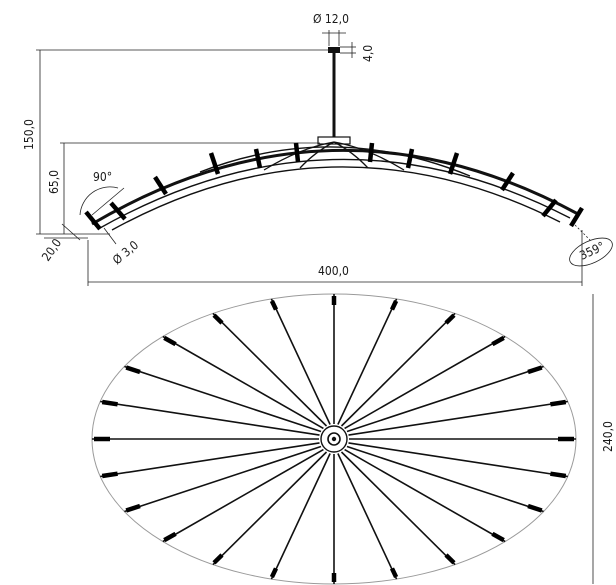 This screenshot has height=585, width=616. I want to click on total-height-label: 150,0, so click(29, 134).